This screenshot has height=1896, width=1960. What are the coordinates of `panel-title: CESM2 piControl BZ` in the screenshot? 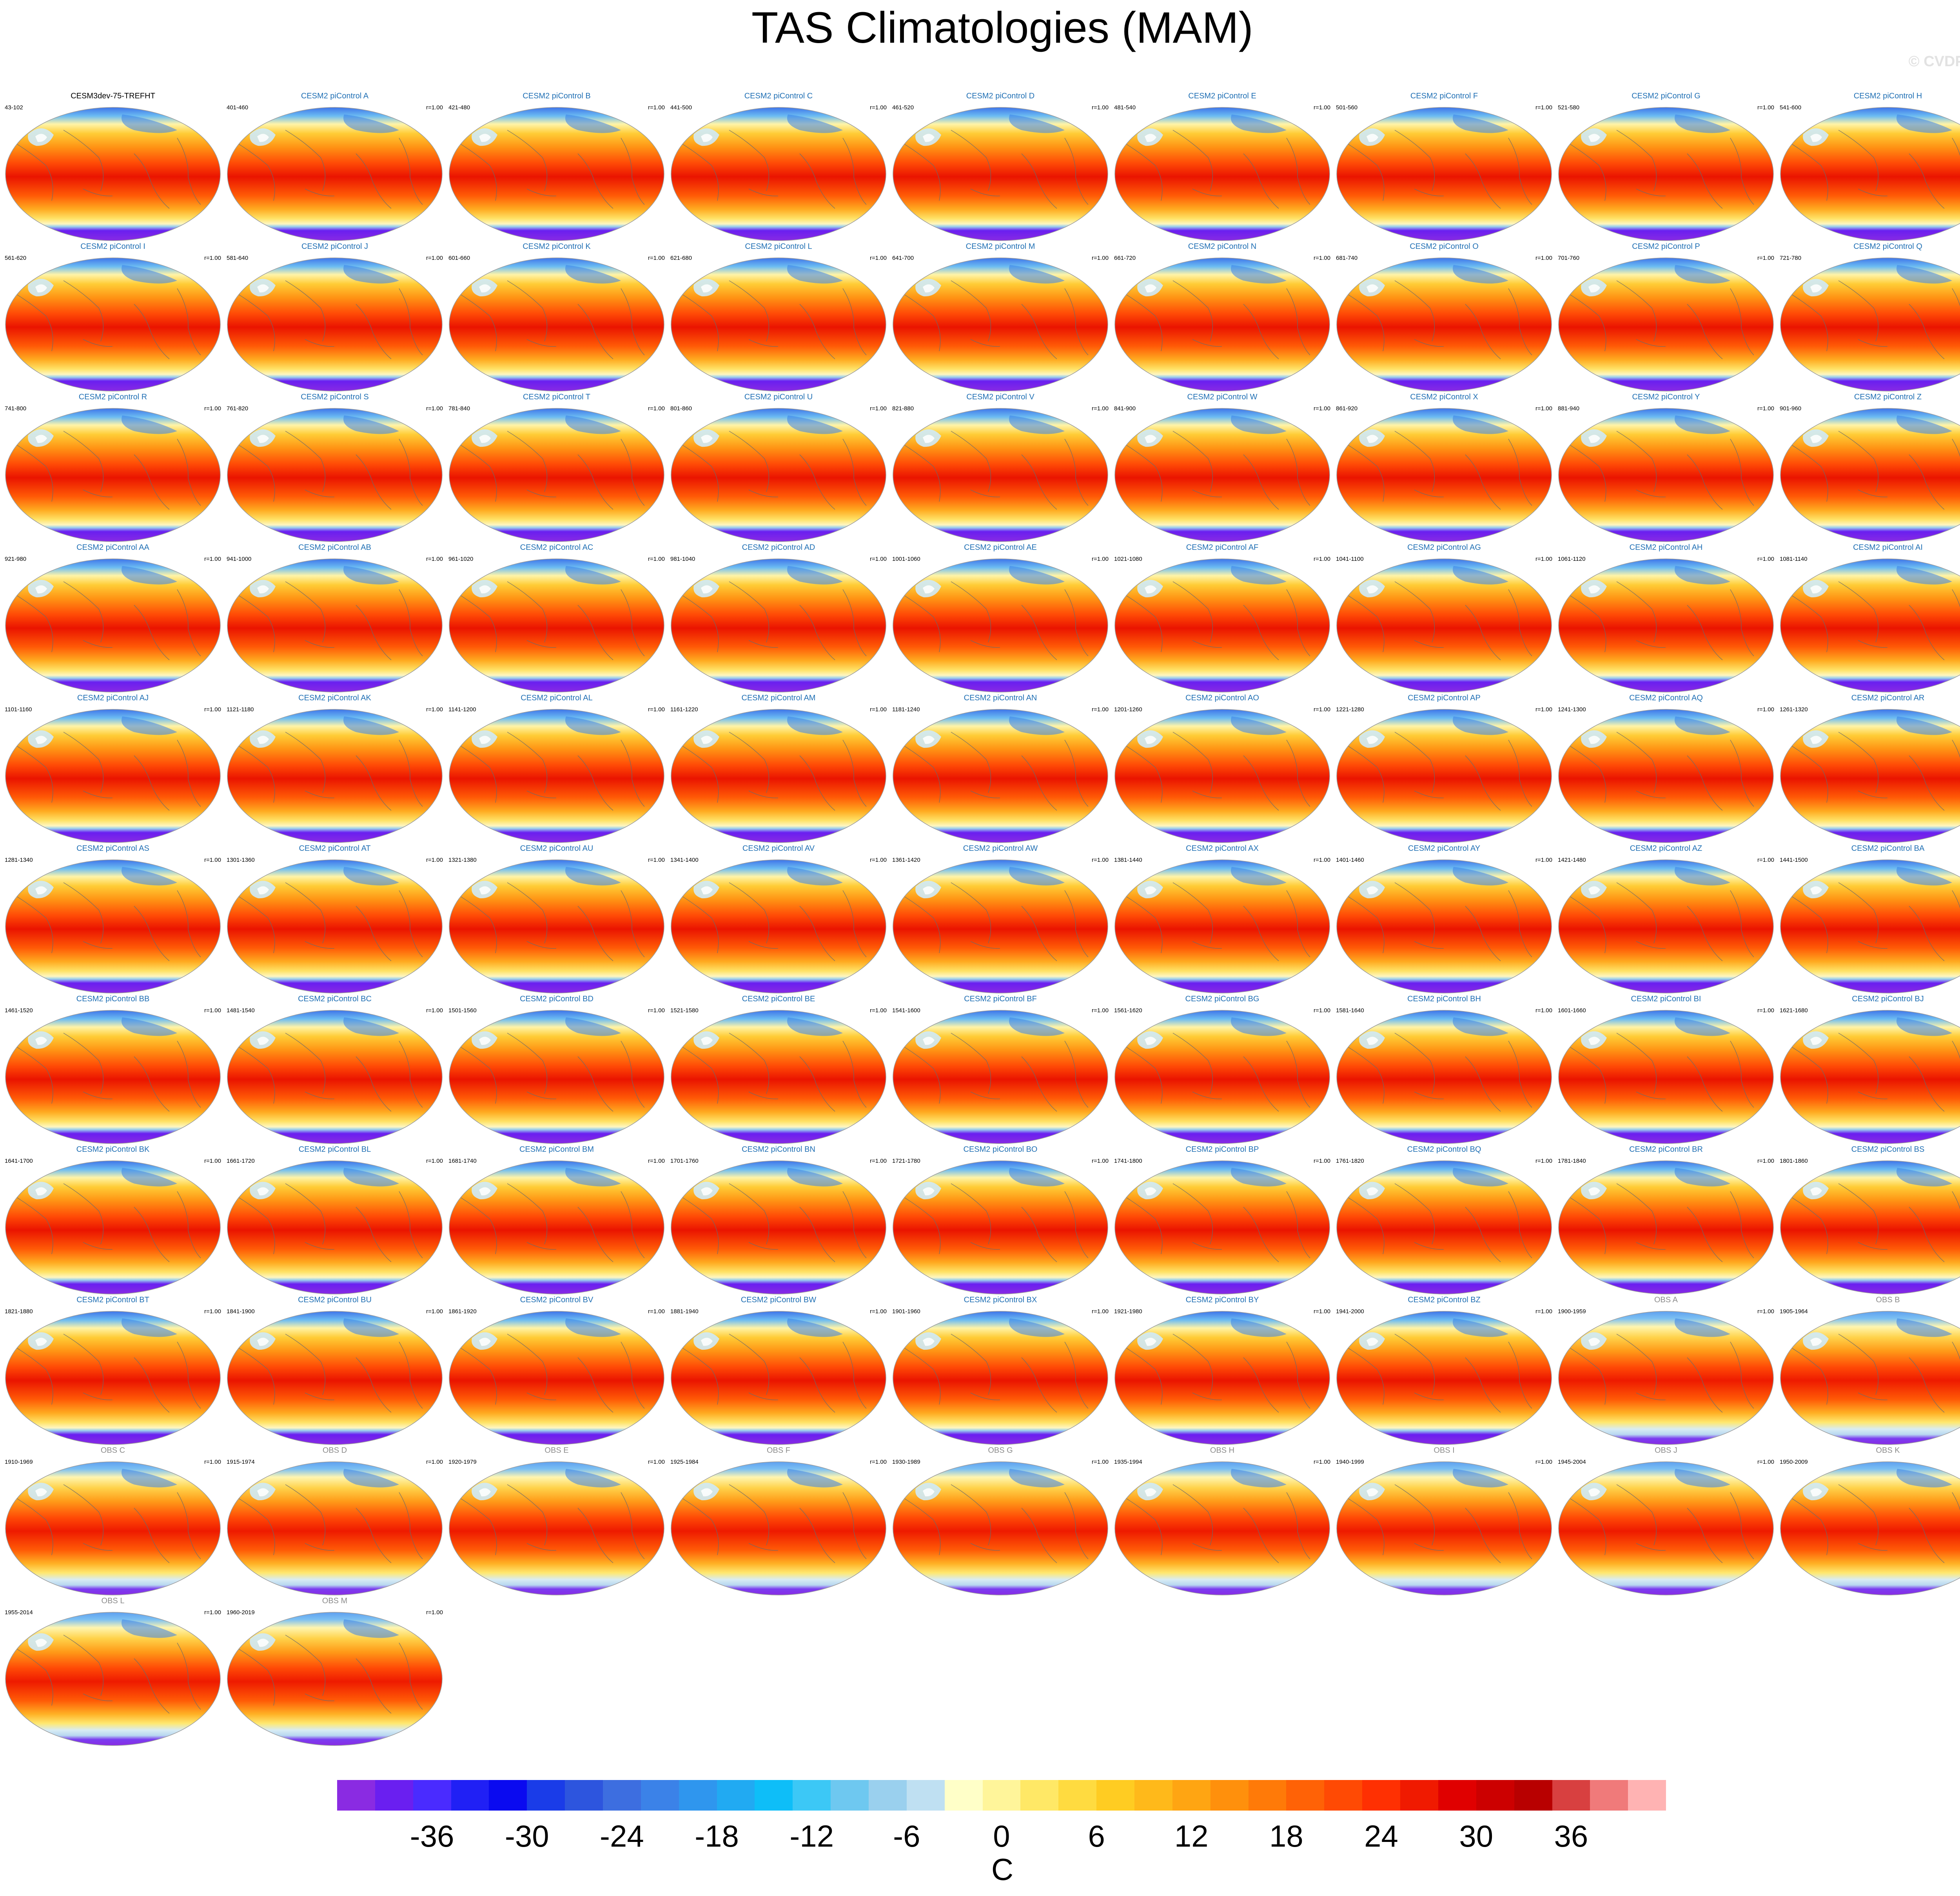 It's located at (1444, 1300).